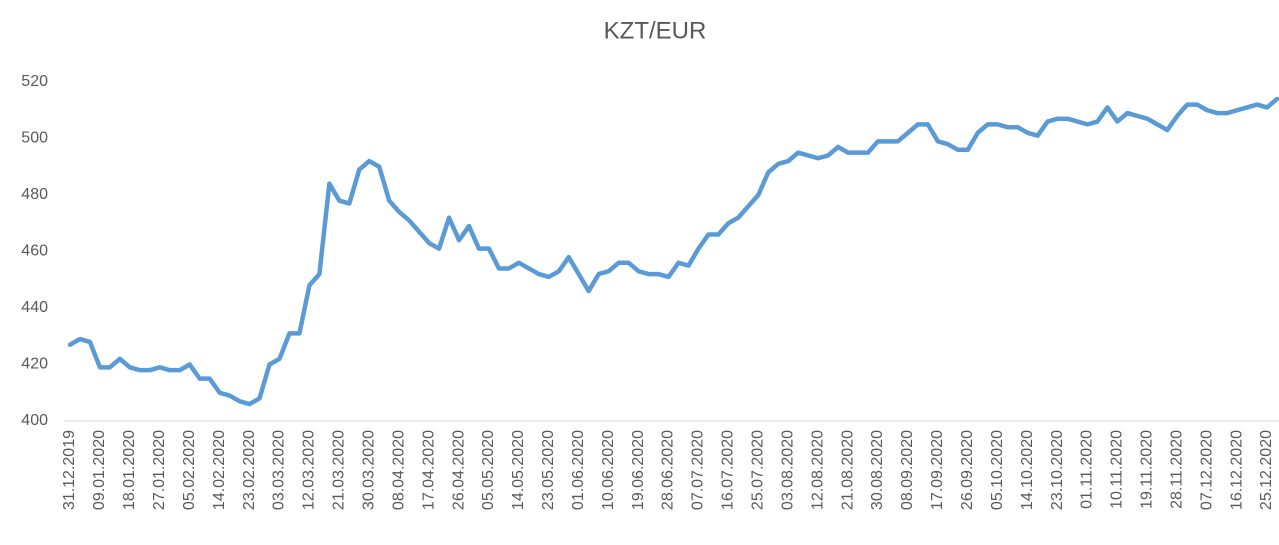 The height and width of the screenshot is (545, 1279). What do you see at coordinates (1087, 469) in the screenshot?
I see `x-tick-label: 01.11.2020` at bounding box center [1087, 469].